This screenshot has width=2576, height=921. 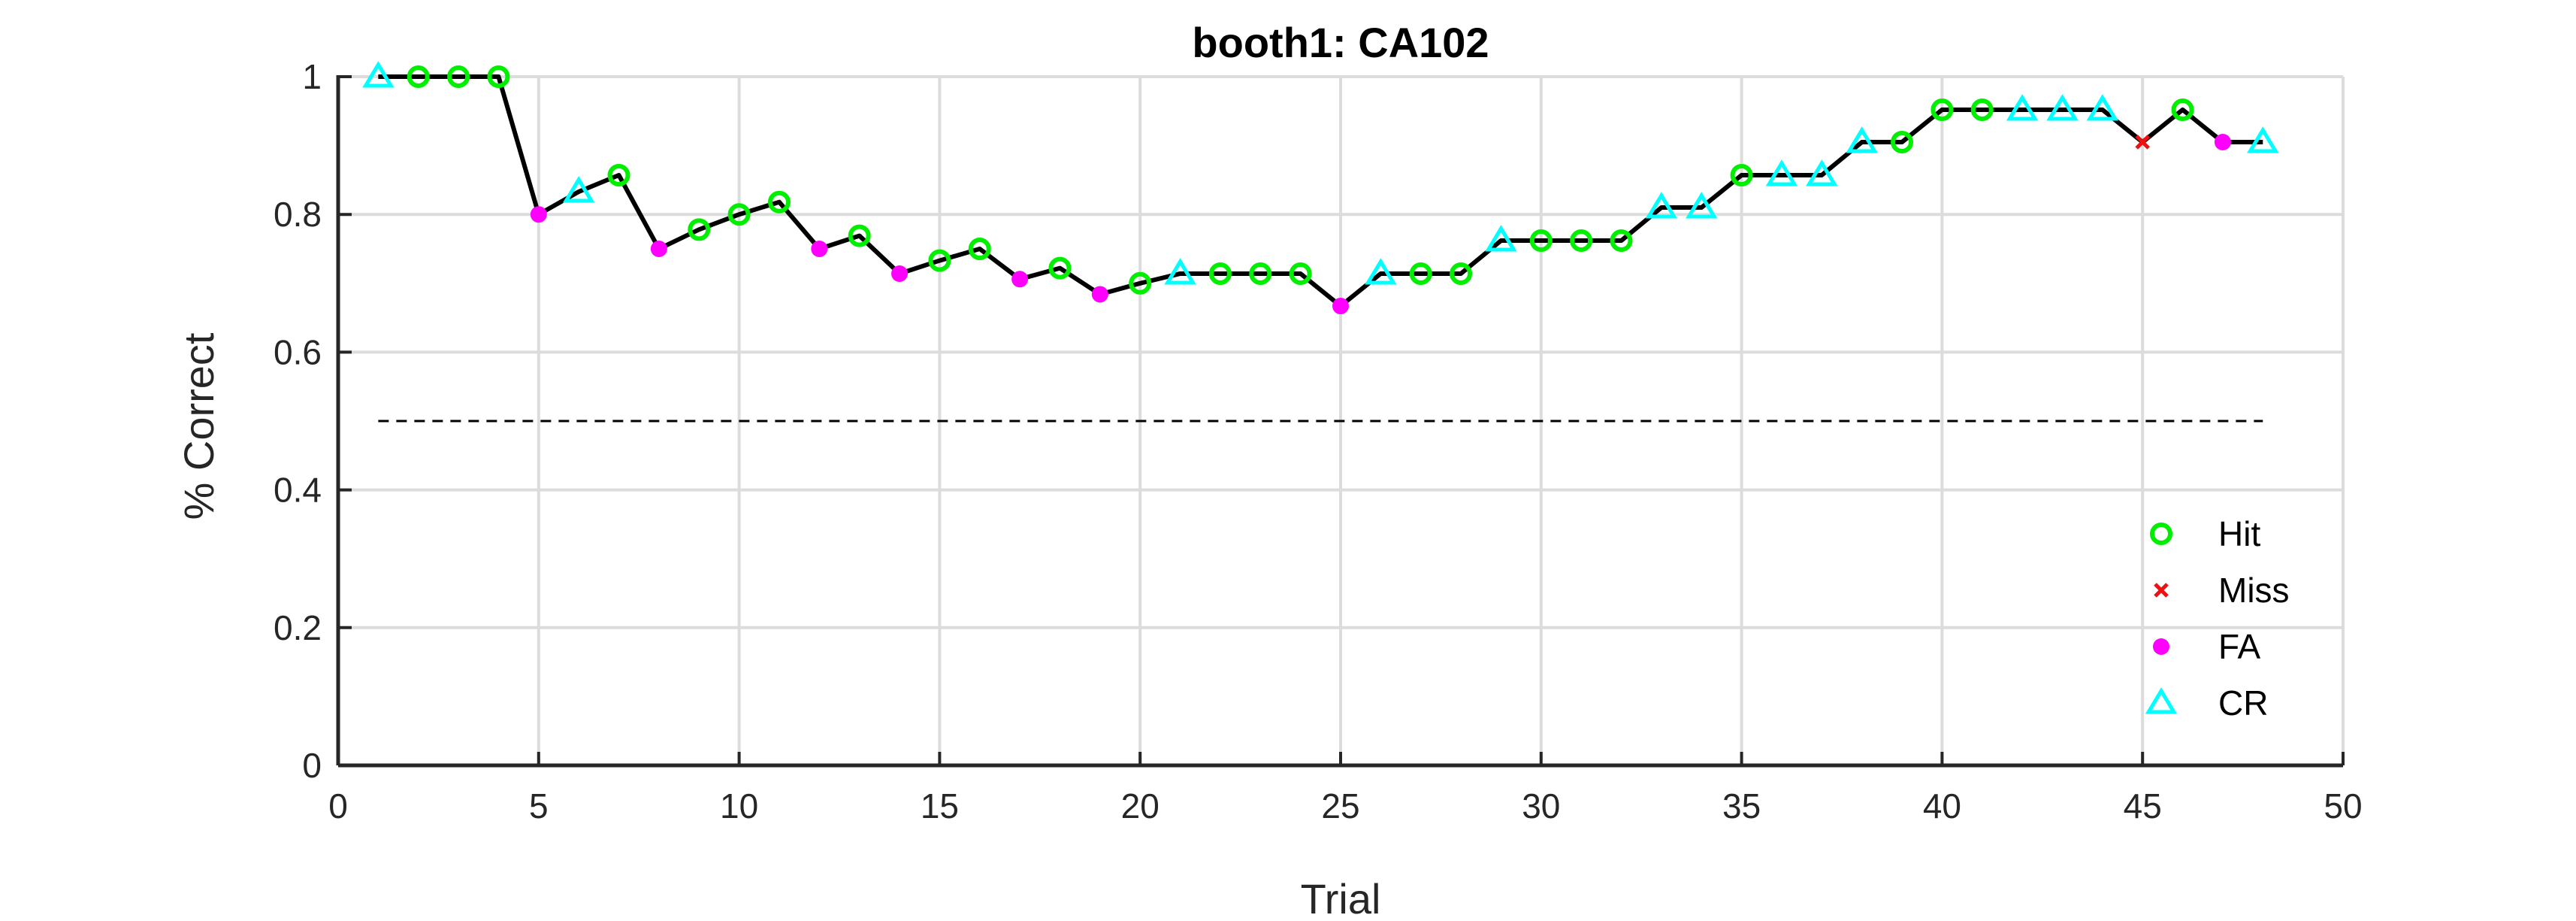 What do you see at coordinates (2161, 646) in the screenshot?
I see `legend-marker-fa` at bounding box center [2161, 646].